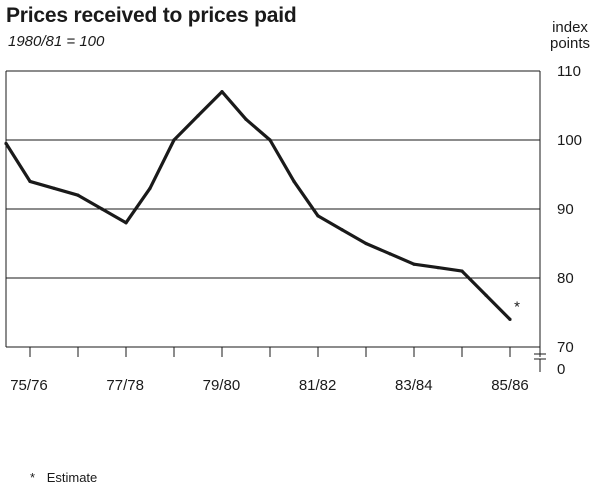 This screenshot has width=600, height=488. I want to click on footnote: * Estimate, so click(63, 477).